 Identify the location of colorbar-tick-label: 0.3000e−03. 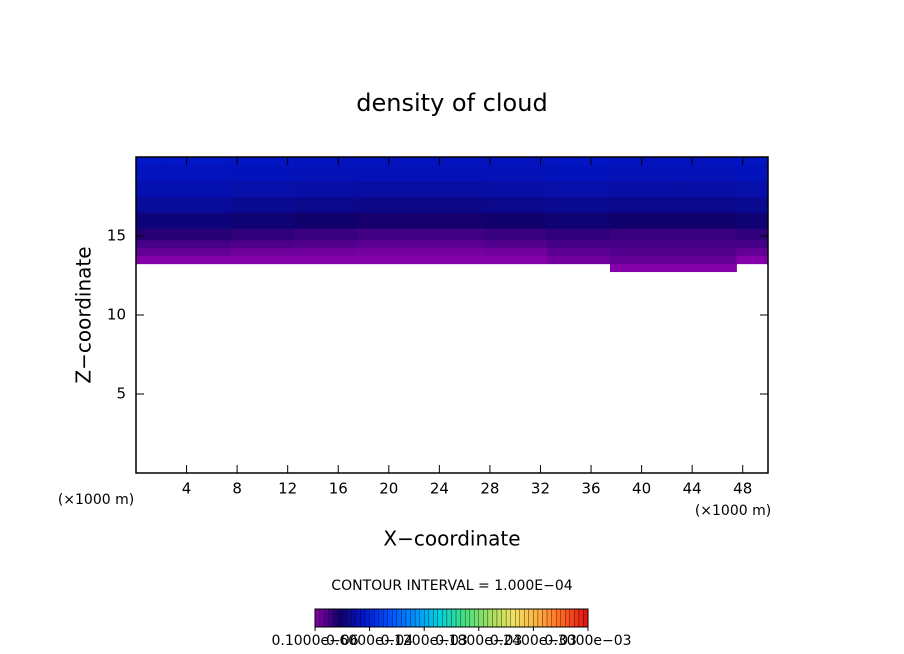
(587, 641).